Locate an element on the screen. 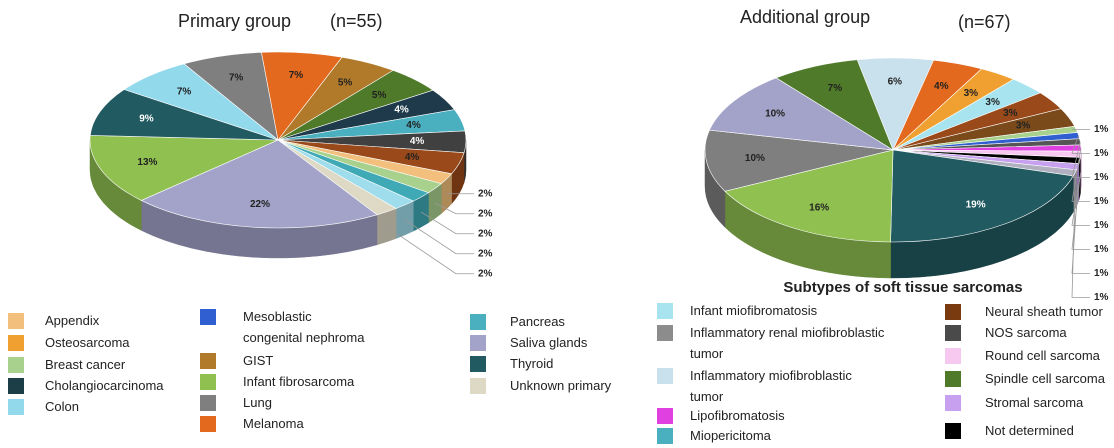 This screenshot has height=448, width=1114. legend-label: Pancreas is located at coordinates (537, 321).